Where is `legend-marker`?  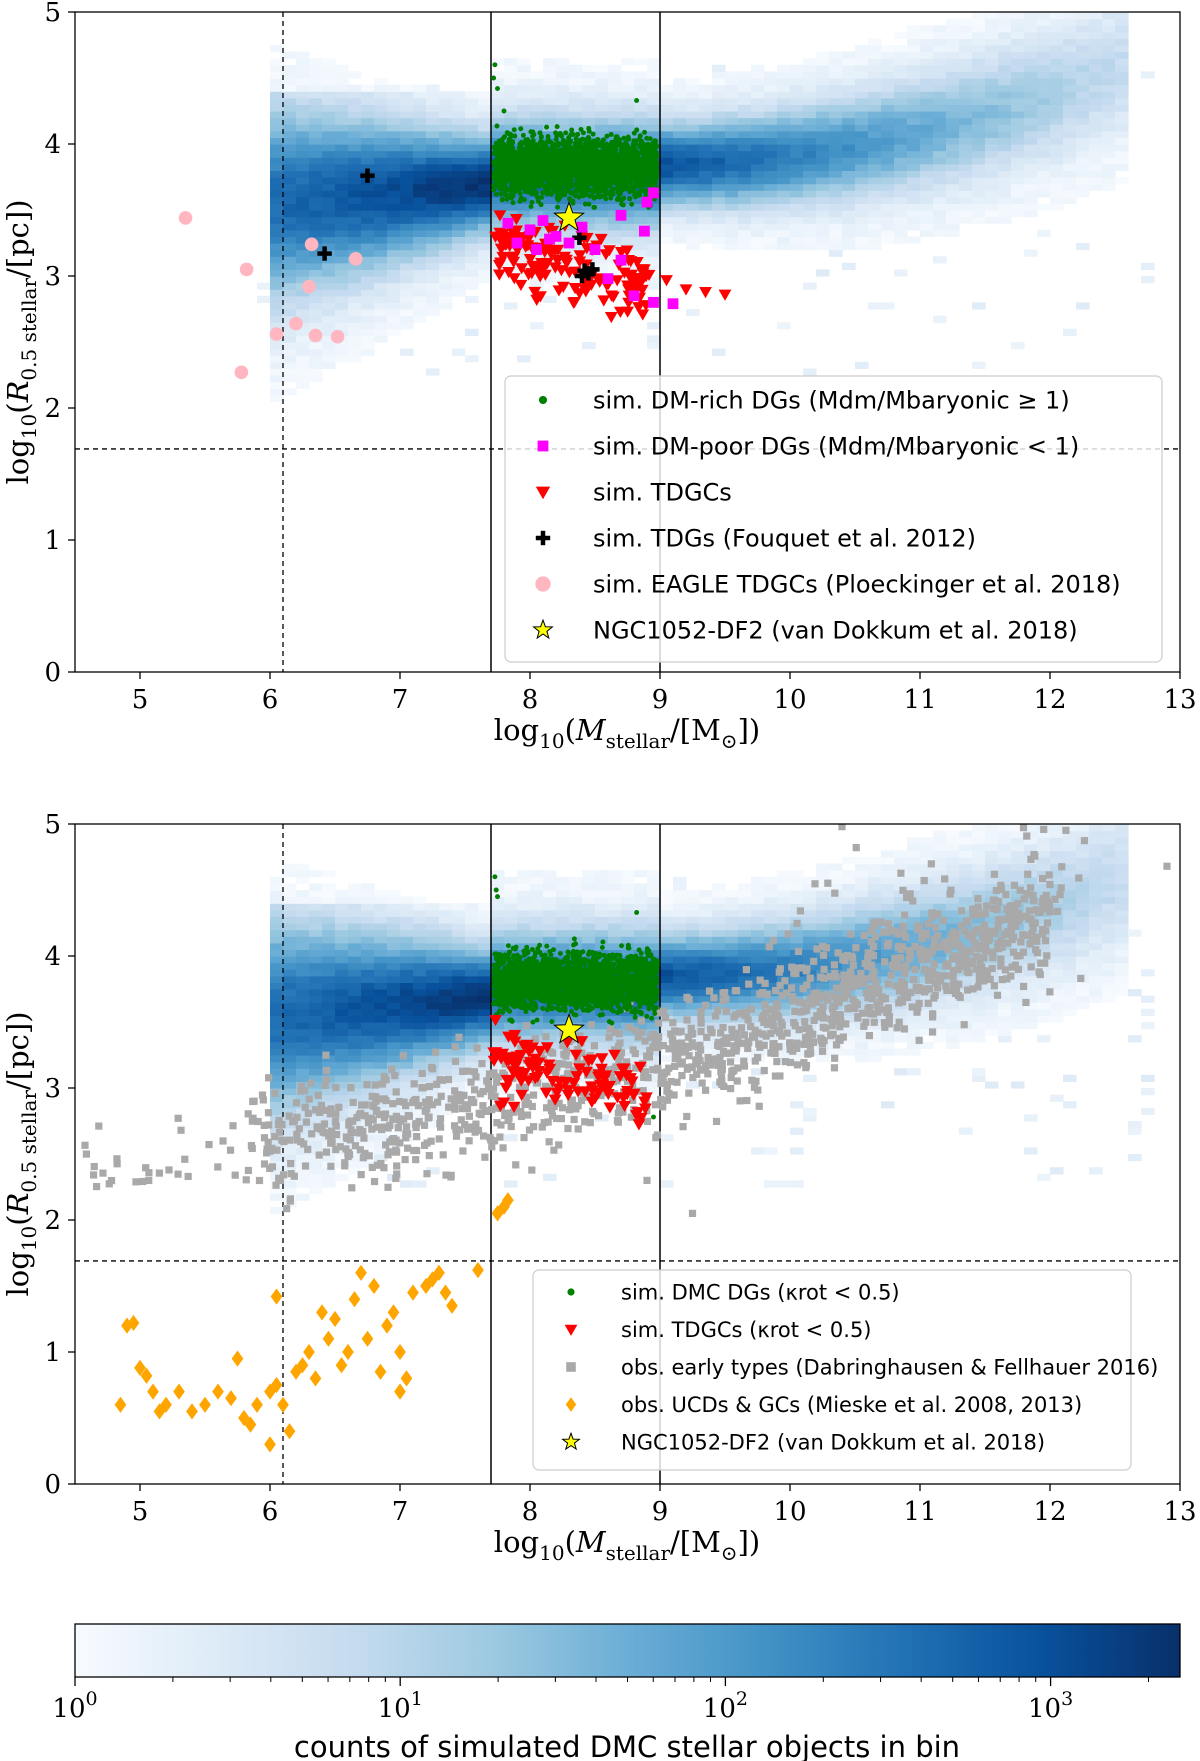
legend-marker is located at coordinates (543, 493).